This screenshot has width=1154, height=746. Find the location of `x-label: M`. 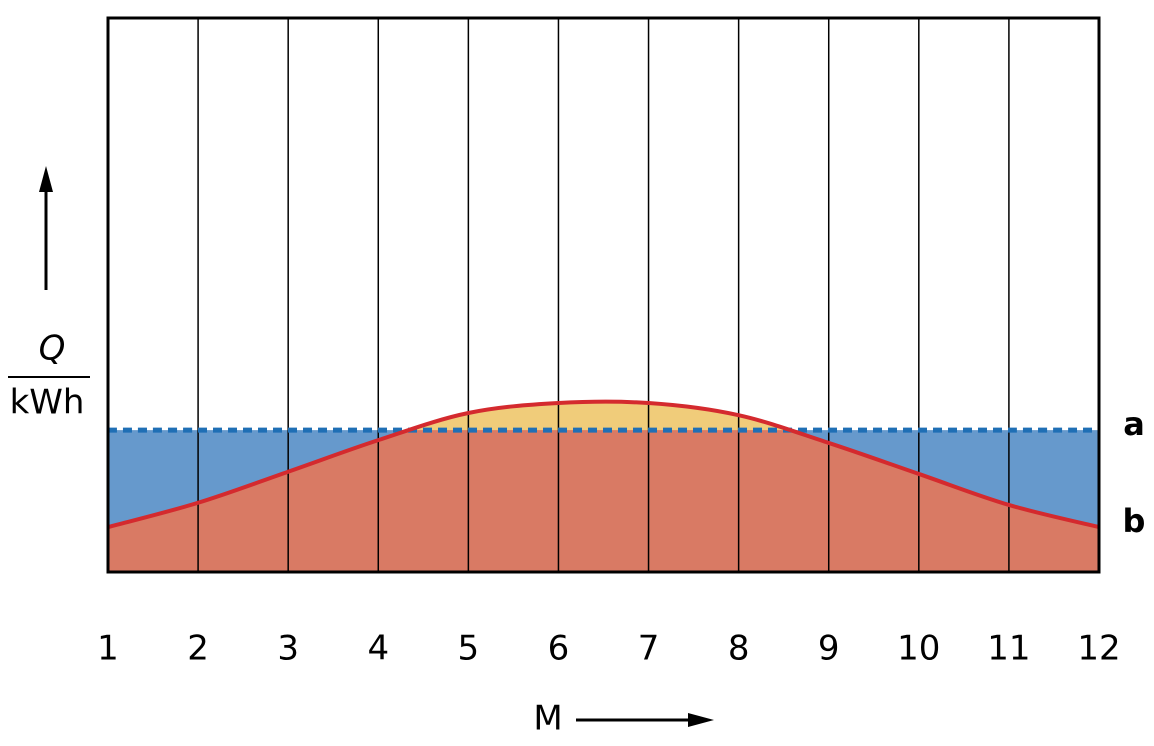

x-label: M is located at coordinates (547, 719).